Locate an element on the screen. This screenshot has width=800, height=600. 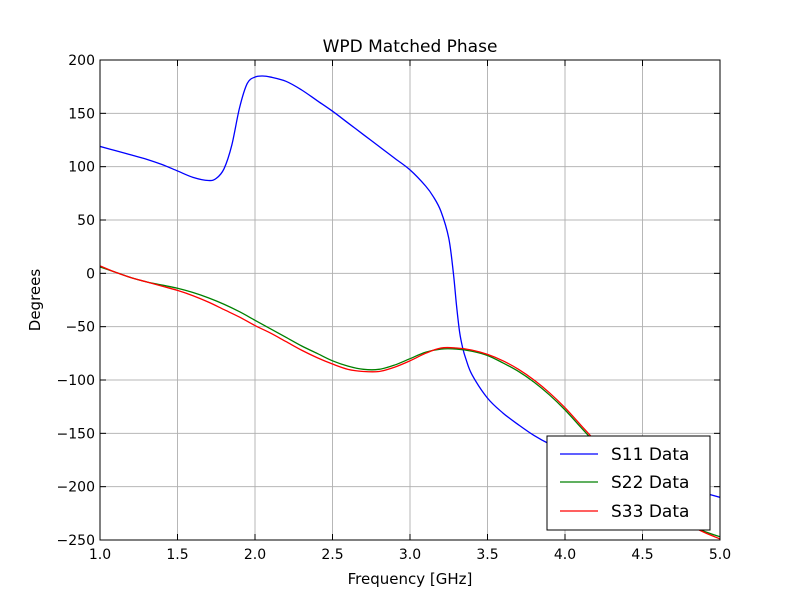
legend-box is located at coordinates (628, 483).